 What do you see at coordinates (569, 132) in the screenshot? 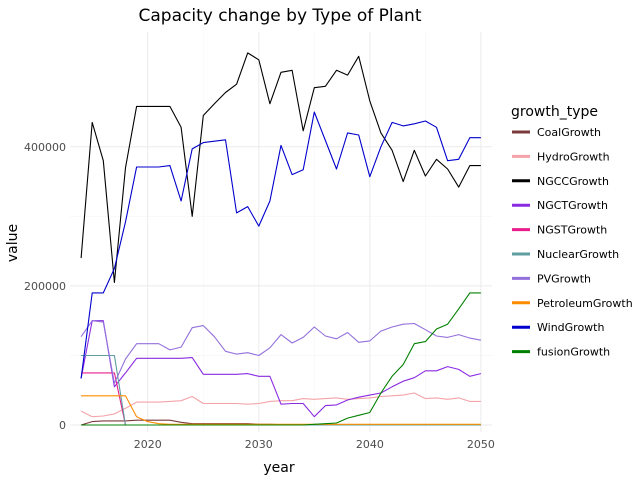
I see `legend-label-coalgrowth: CoalGrowth` at bounding box center [569, 132].